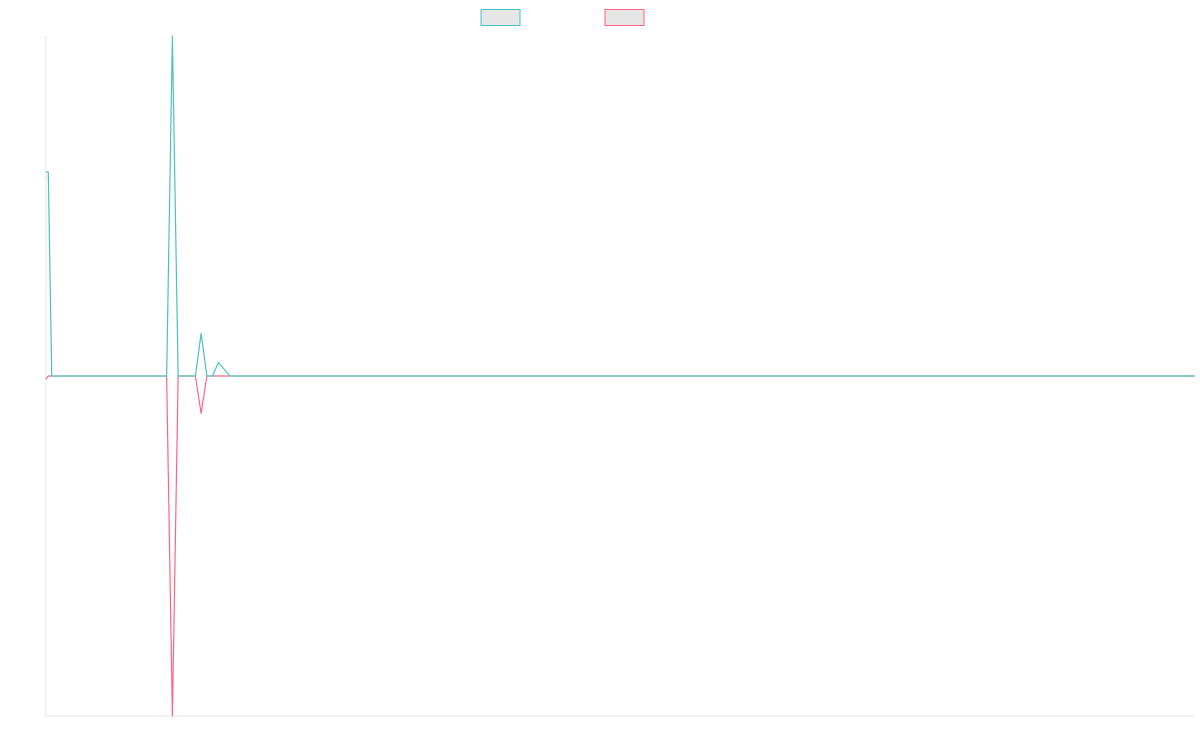  I want to click on legend, so click(562, 17).